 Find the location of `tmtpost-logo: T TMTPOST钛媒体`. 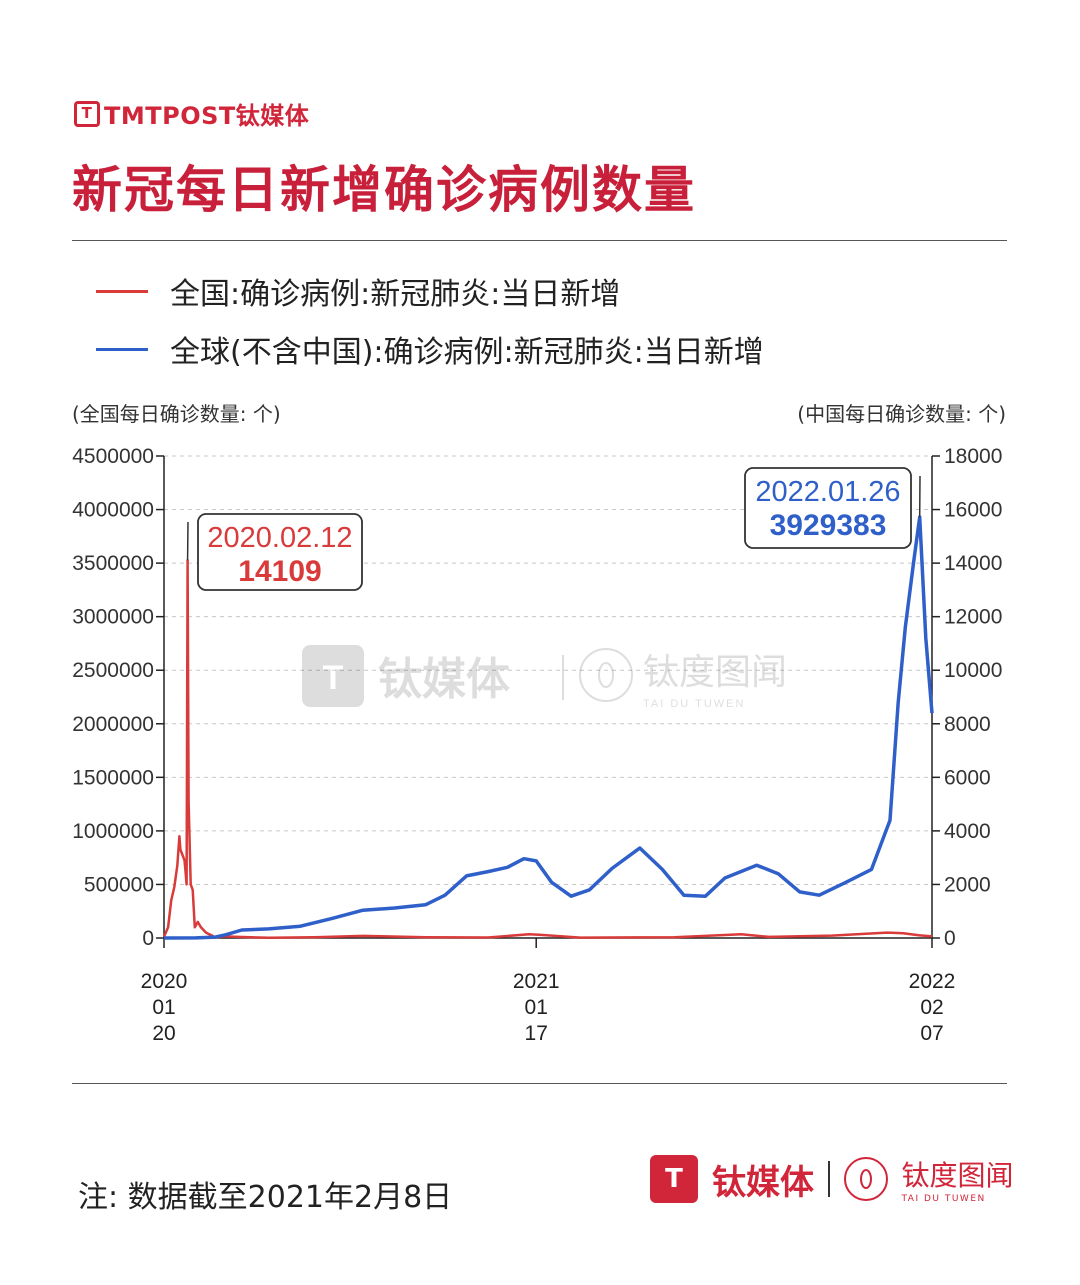

tmtpost-logo: T TMTPOST钛媒体 is located at coordinates (191, 113).